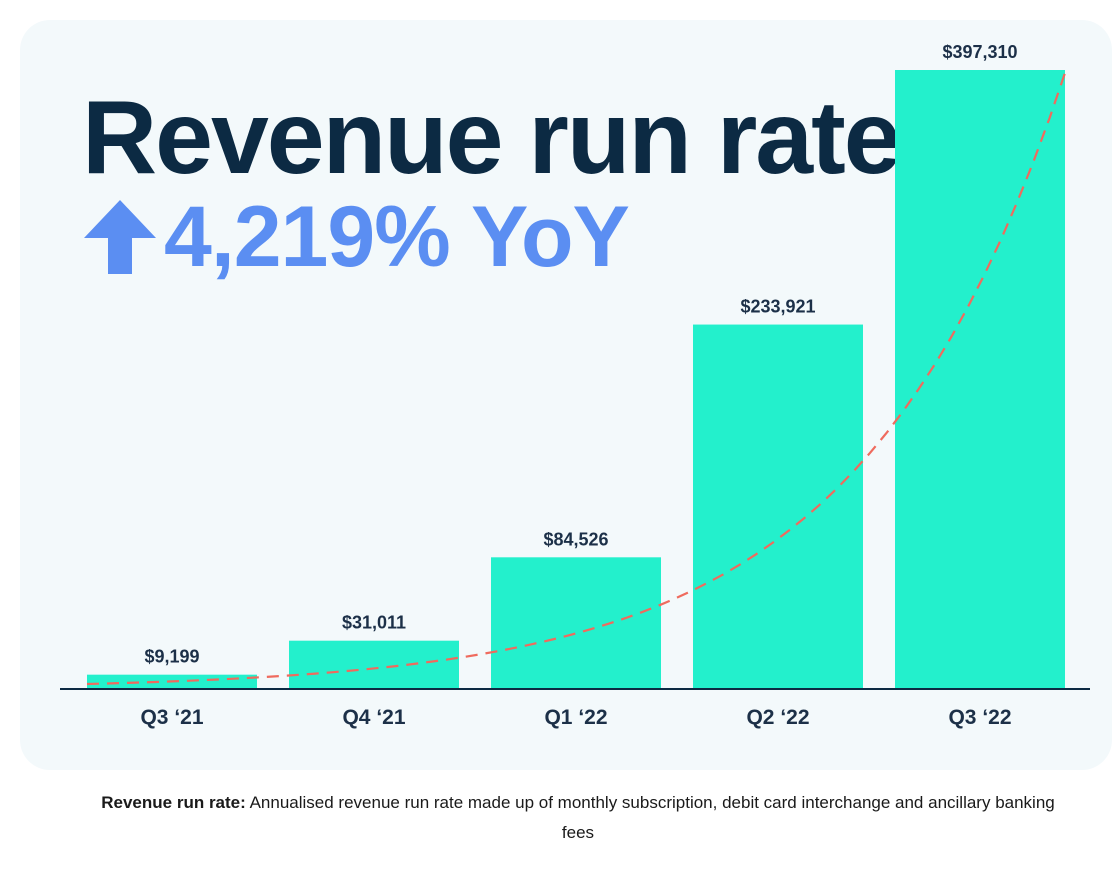 The width and height of the screenshot is (1112, 888). I want to click on growth-text: 4,219% YoY, so click(397, 237).